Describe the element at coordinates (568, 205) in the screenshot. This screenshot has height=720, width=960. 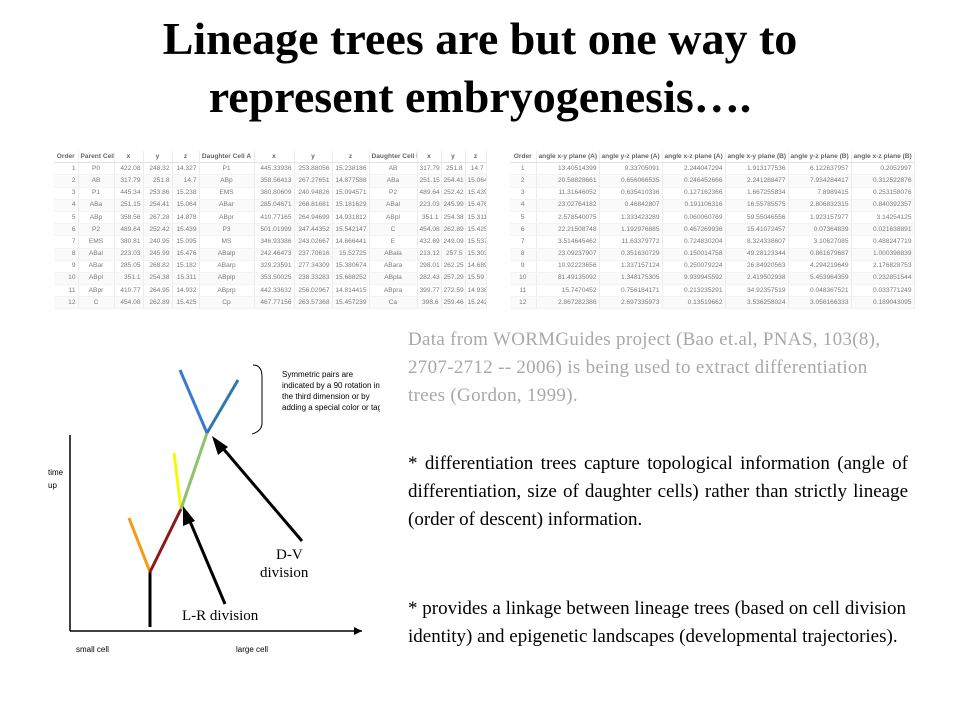
I see `table-cell: 23.02764182` at that location.